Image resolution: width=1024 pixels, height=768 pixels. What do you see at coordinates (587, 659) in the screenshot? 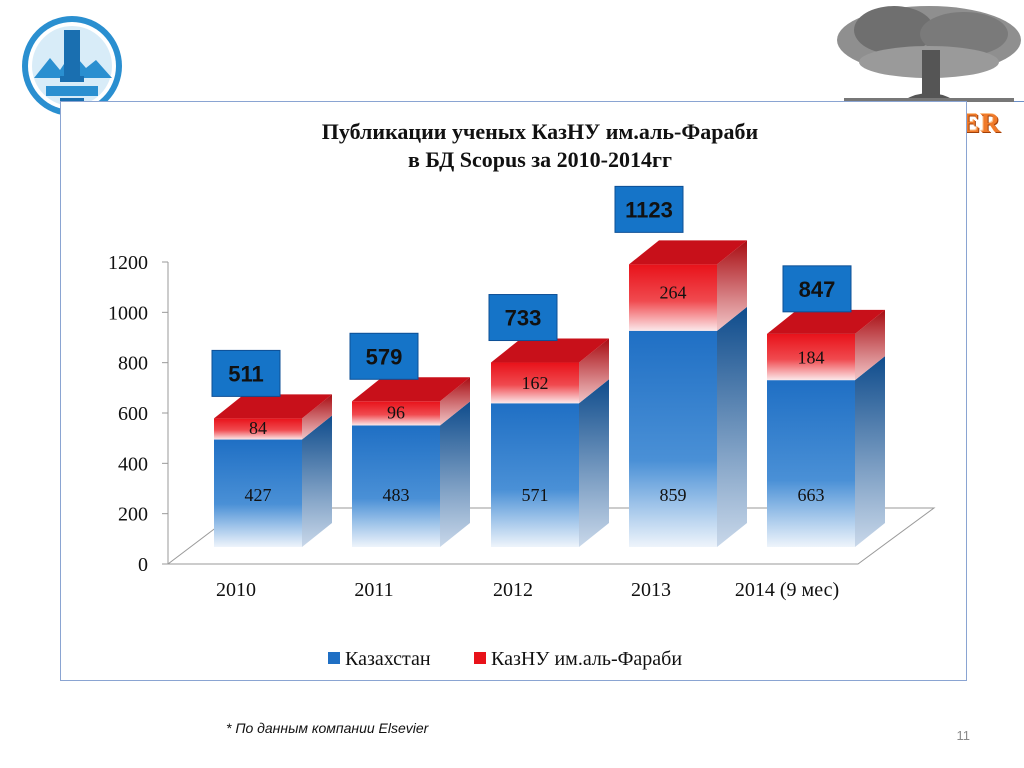
I see `legend-label-kaznu: КазНУ им.аль-Фараби` at bounding box center [587, 659].